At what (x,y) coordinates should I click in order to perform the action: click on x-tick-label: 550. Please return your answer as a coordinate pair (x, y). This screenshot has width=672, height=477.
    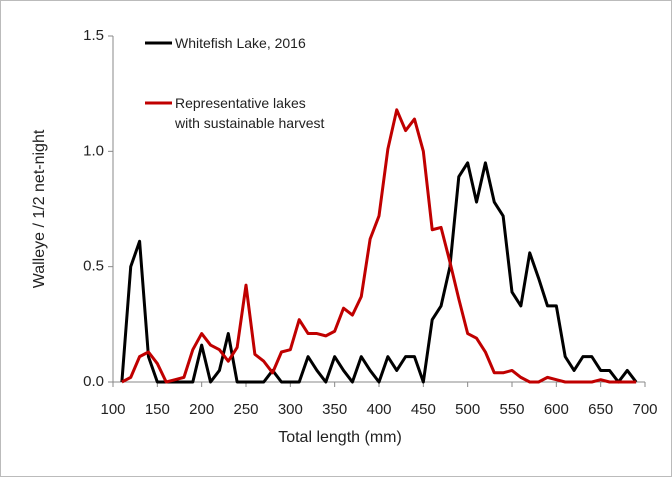
    Looking at the image, I should click on (511, 409).